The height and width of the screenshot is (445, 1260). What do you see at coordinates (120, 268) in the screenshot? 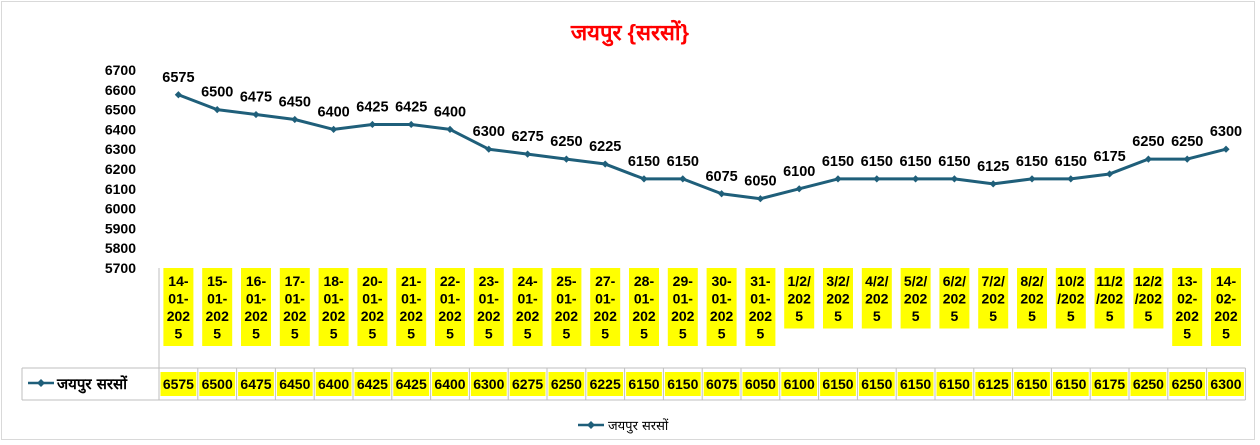
I see `y-tick-label: 5700` at bounding box center [120, 268].